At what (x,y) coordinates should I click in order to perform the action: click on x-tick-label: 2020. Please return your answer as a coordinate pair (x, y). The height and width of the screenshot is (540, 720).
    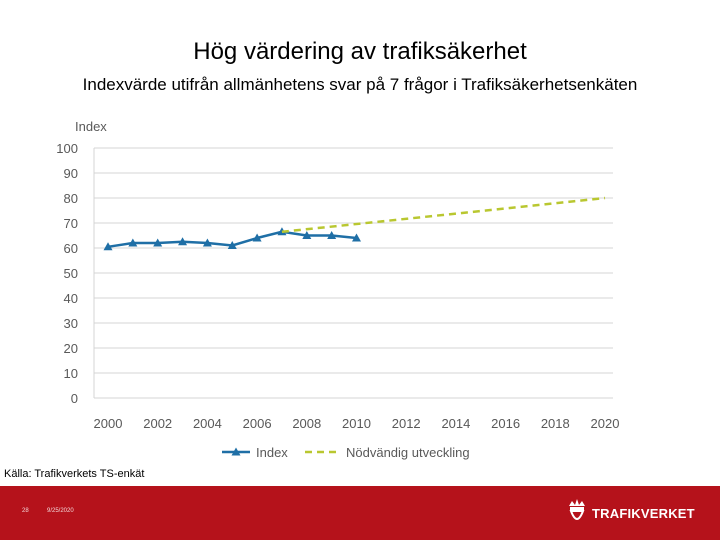
    Looking at the image, I should click on (605, 423).